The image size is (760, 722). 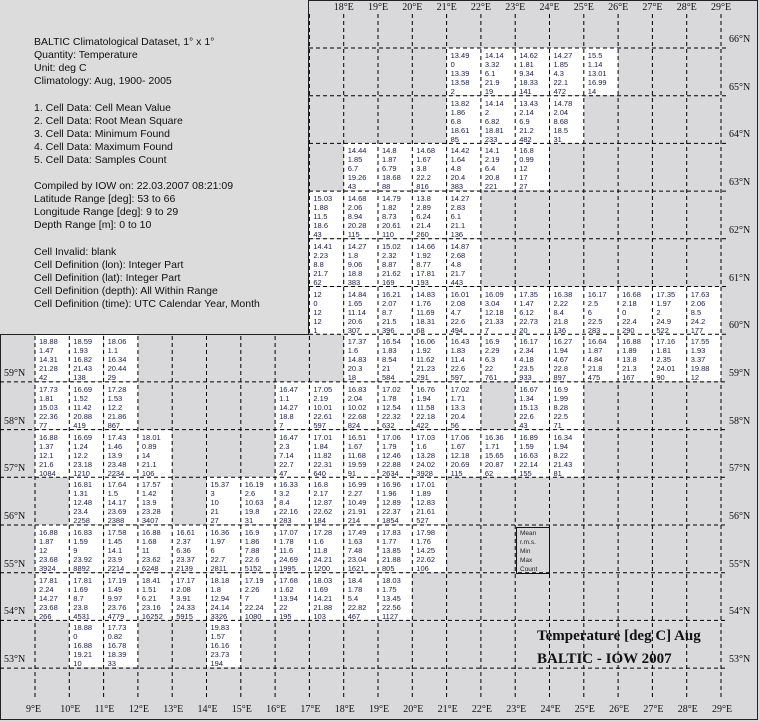 I want to click on cell-min: 2.35, so click(x=663, y=360).